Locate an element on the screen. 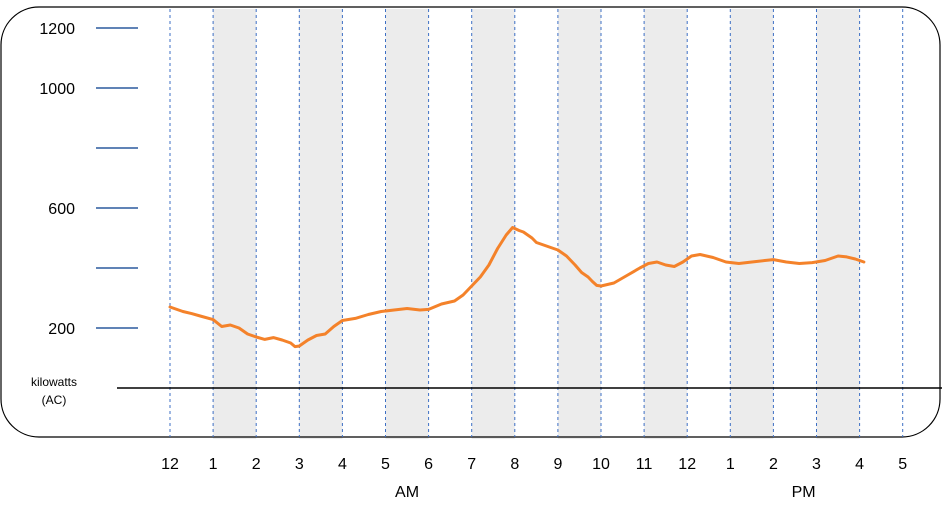  y-unit-line-1: kilowatts is located at coordinates (54, 382).